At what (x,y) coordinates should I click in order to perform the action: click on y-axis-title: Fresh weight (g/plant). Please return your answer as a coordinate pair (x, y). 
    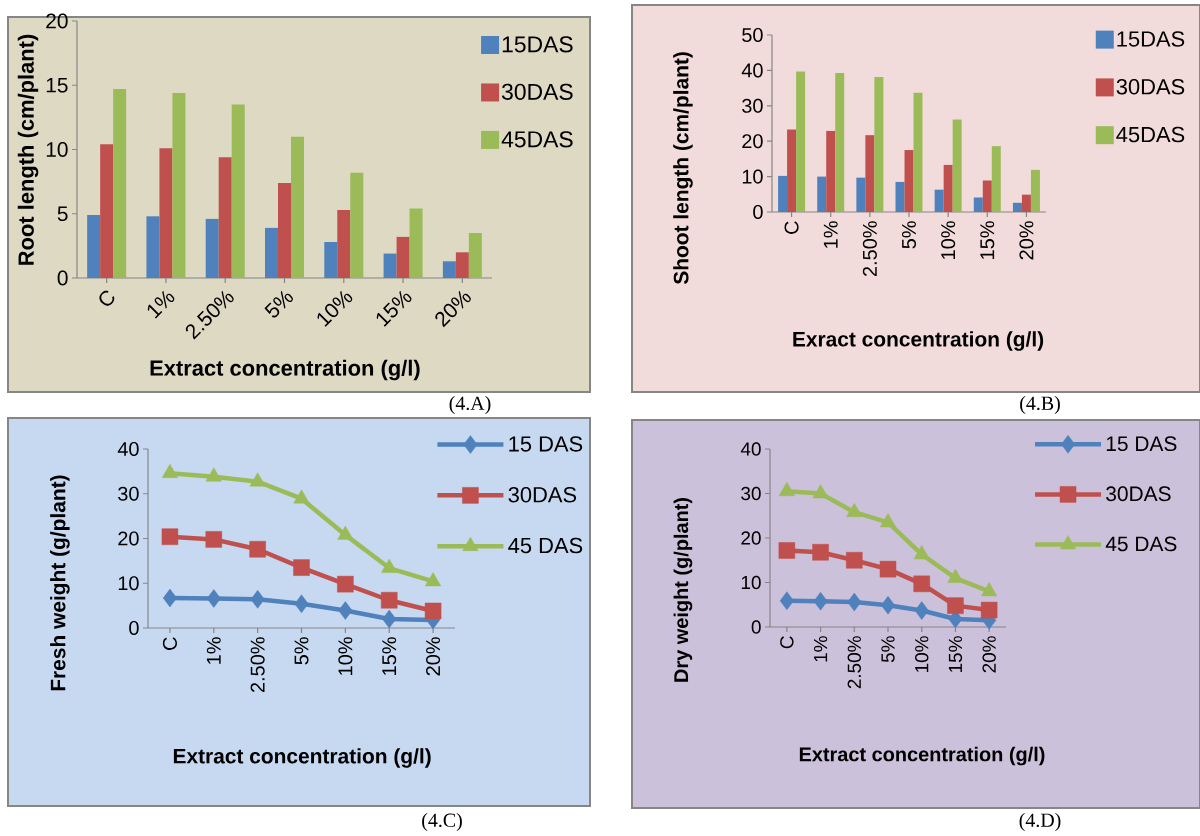
    Looking at the image, I should click on (60, 583).